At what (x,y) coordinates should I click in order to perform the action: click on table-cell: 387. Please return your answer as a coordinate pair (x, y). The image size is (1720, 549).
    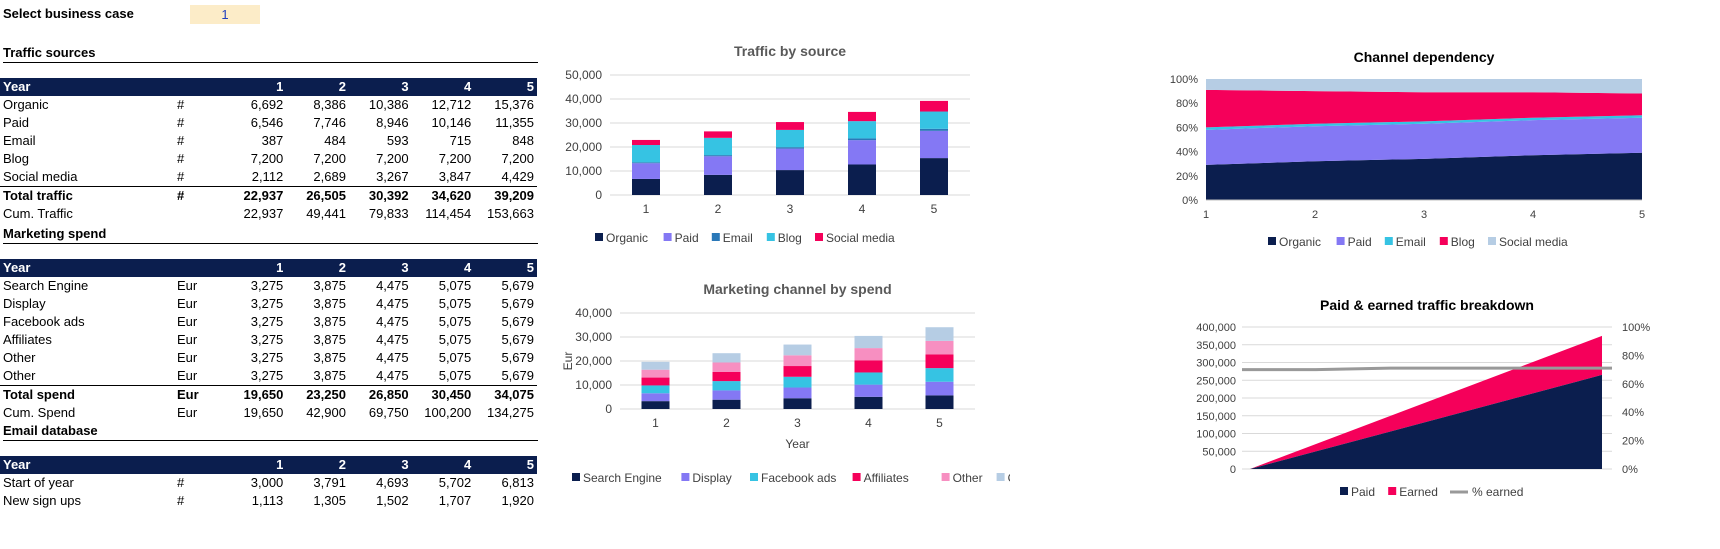
    Looking at the image, I should click on (272, 140).